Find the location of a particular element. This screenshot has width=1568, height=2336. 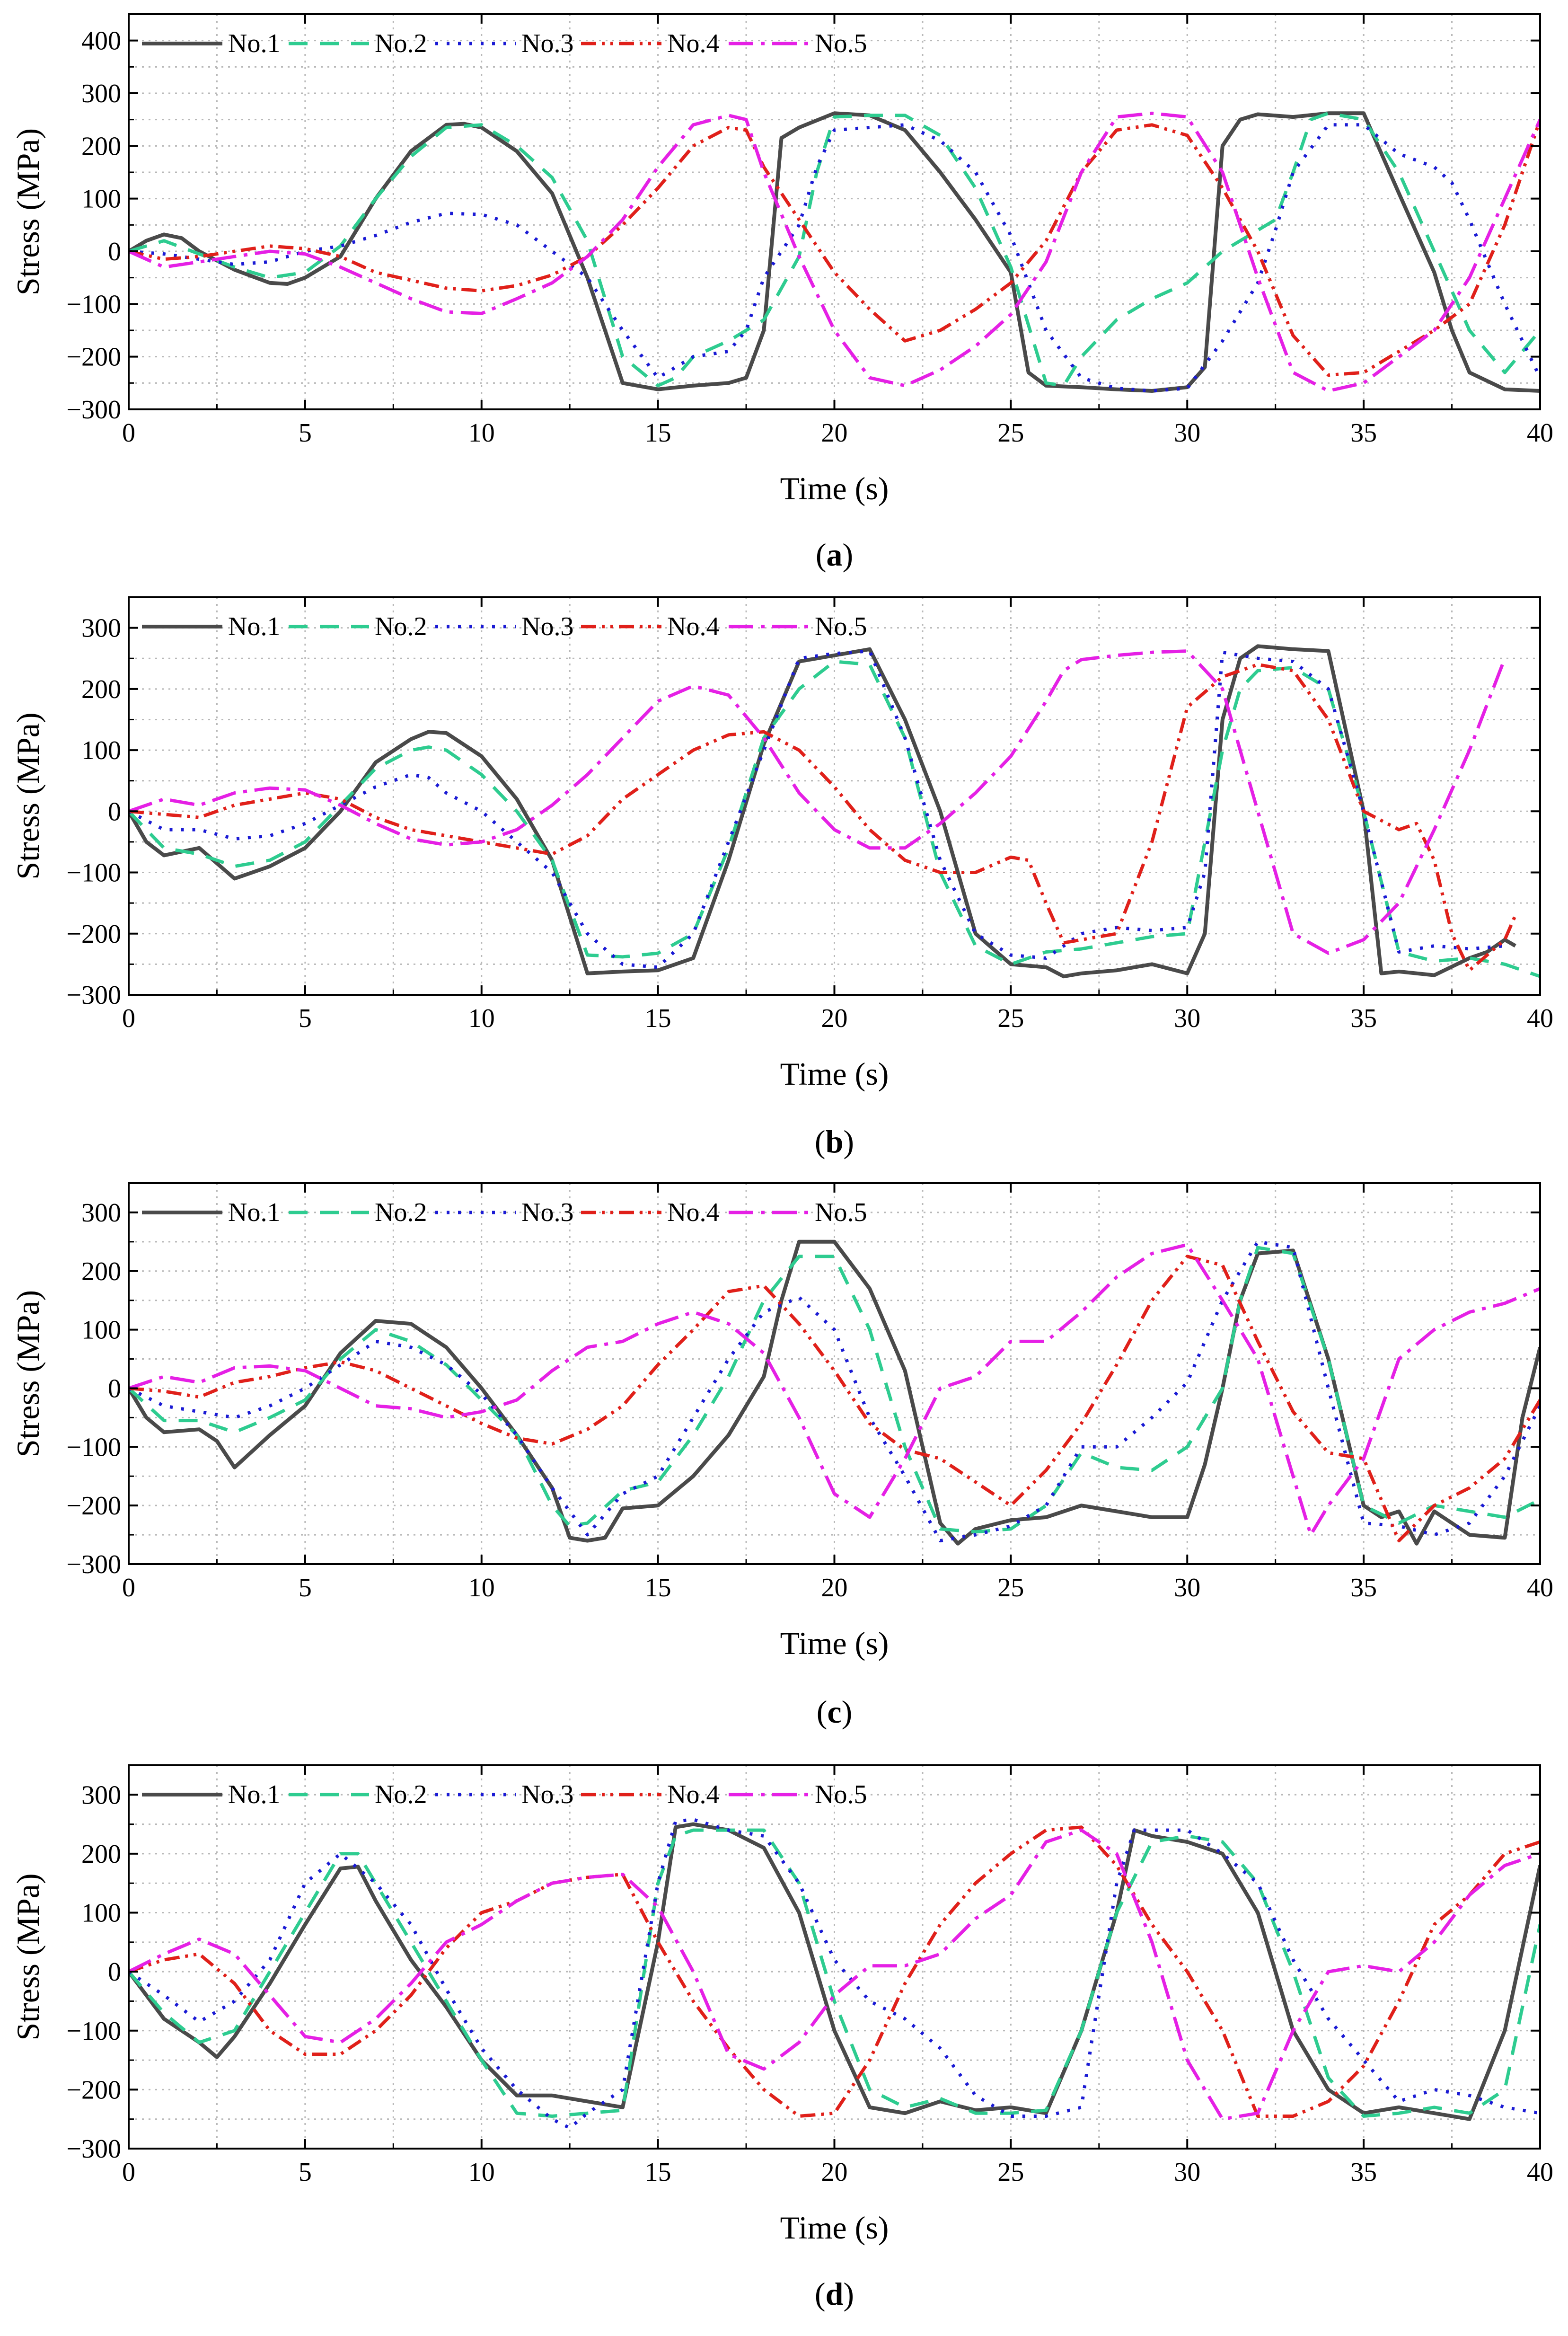

panel-label-letter: b is located at coordinates (835, 1141).